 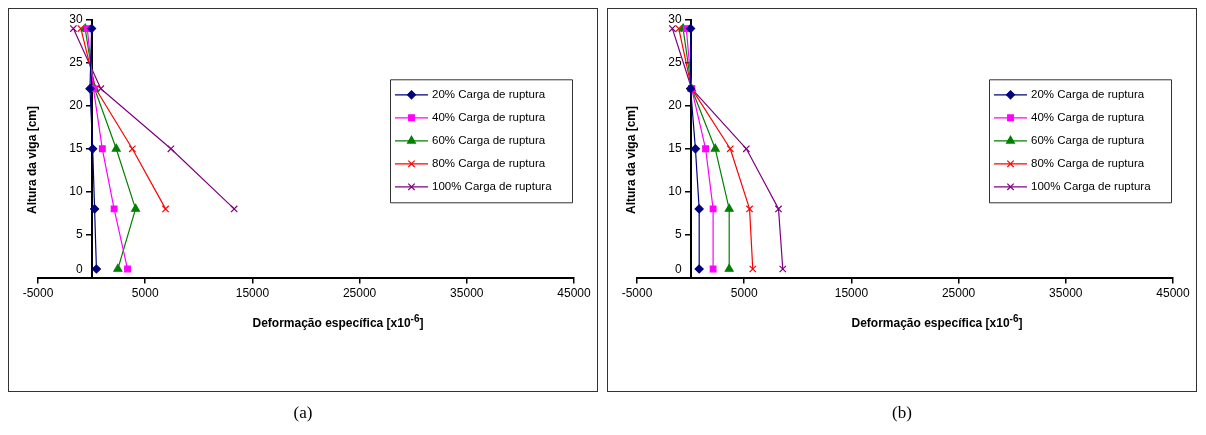 What do you see at coordinates (902, 413) in the screenshot?
I see `text: (b)` at bounding box center [902, 413].